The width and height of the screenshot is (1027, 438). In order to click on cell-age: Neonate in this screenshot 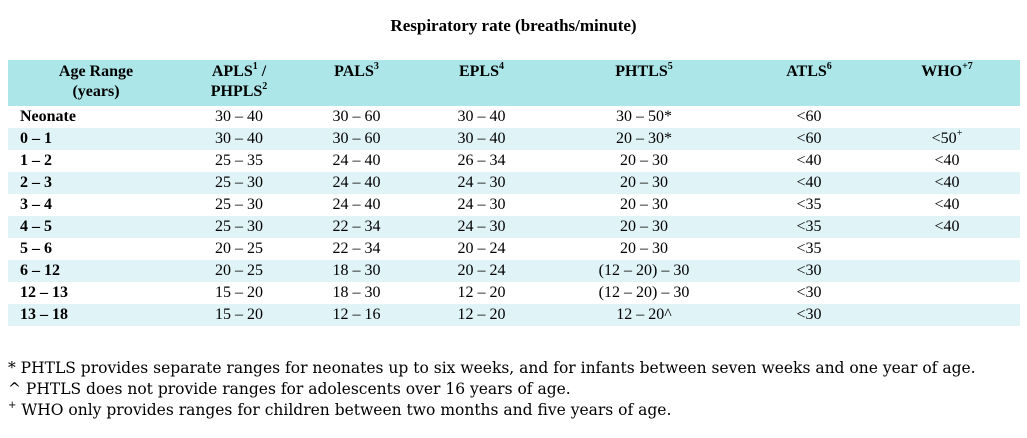, I will do `click(96, 117)`.